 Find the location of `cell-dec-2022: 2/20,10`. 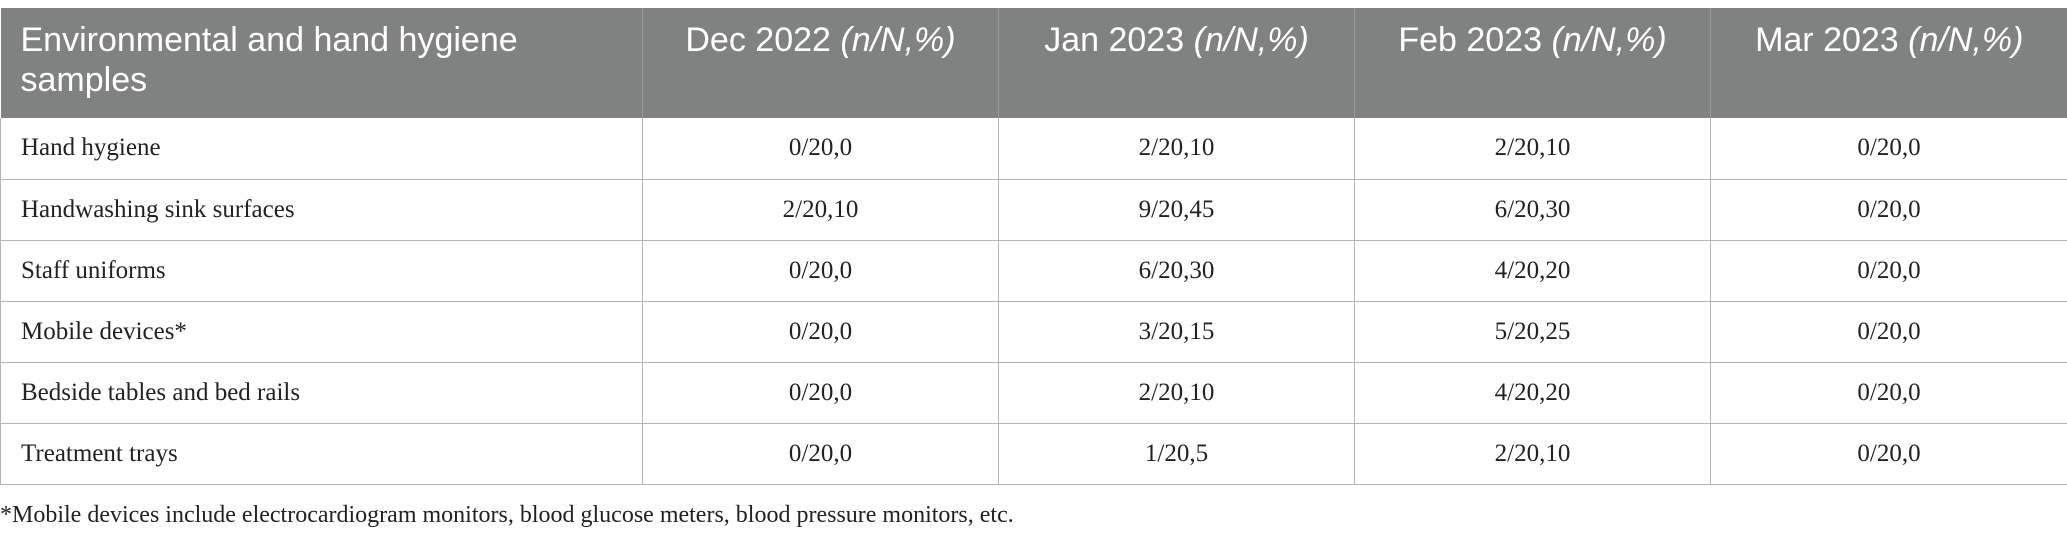

cell-dec-2022: 2/20,10 is located at coordinates (820, 210).